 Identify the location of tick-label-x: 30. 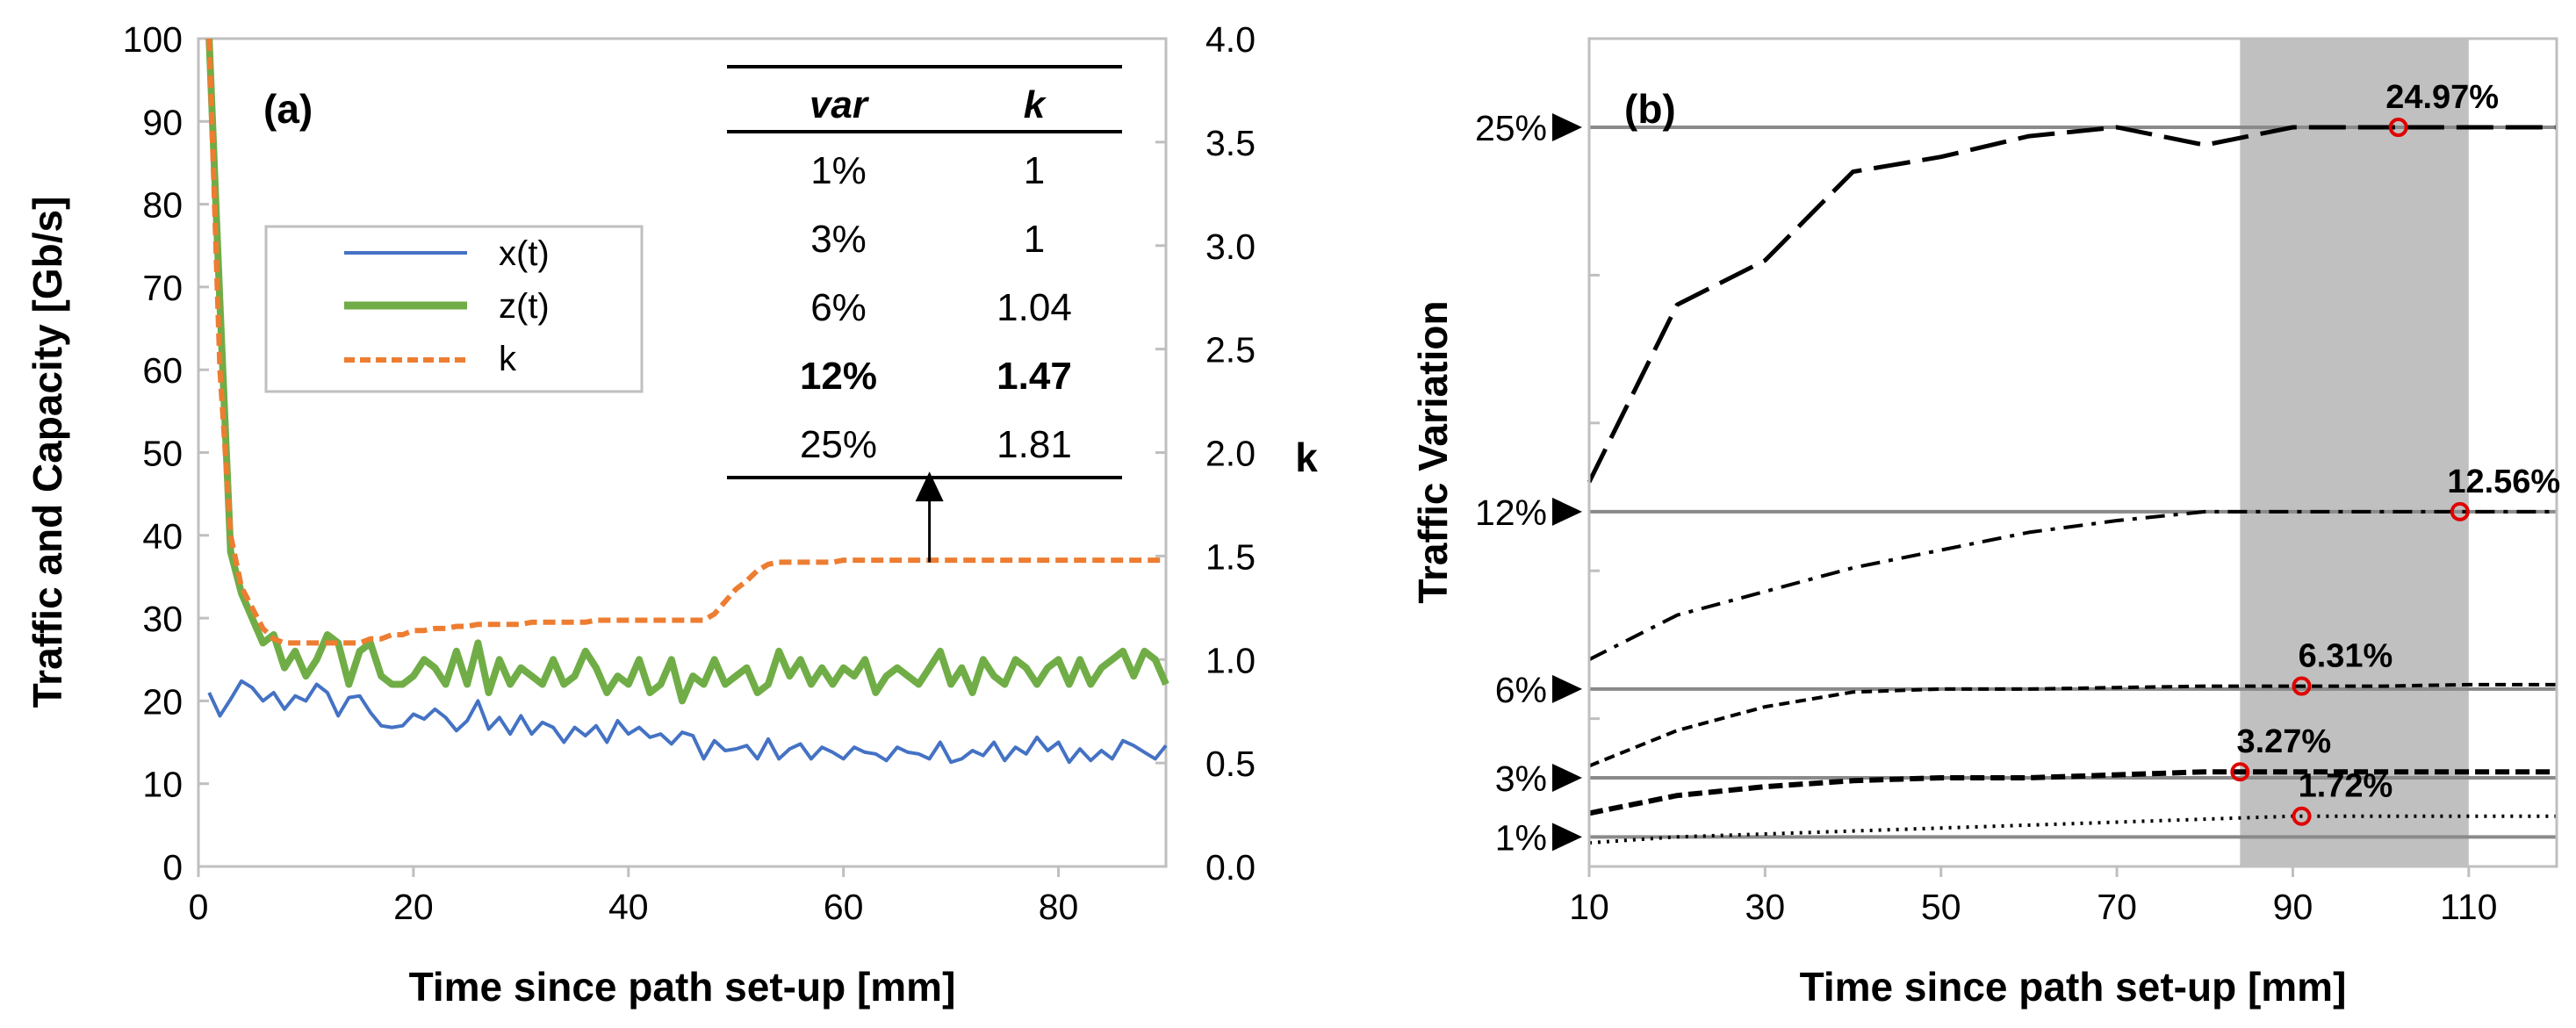
(1765, 907).